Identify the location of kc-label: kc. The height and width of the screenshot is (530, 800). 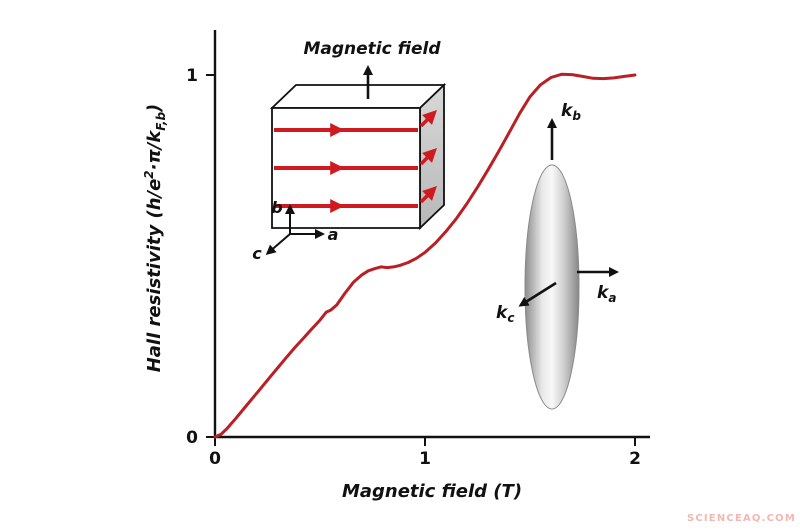
(505, 314).